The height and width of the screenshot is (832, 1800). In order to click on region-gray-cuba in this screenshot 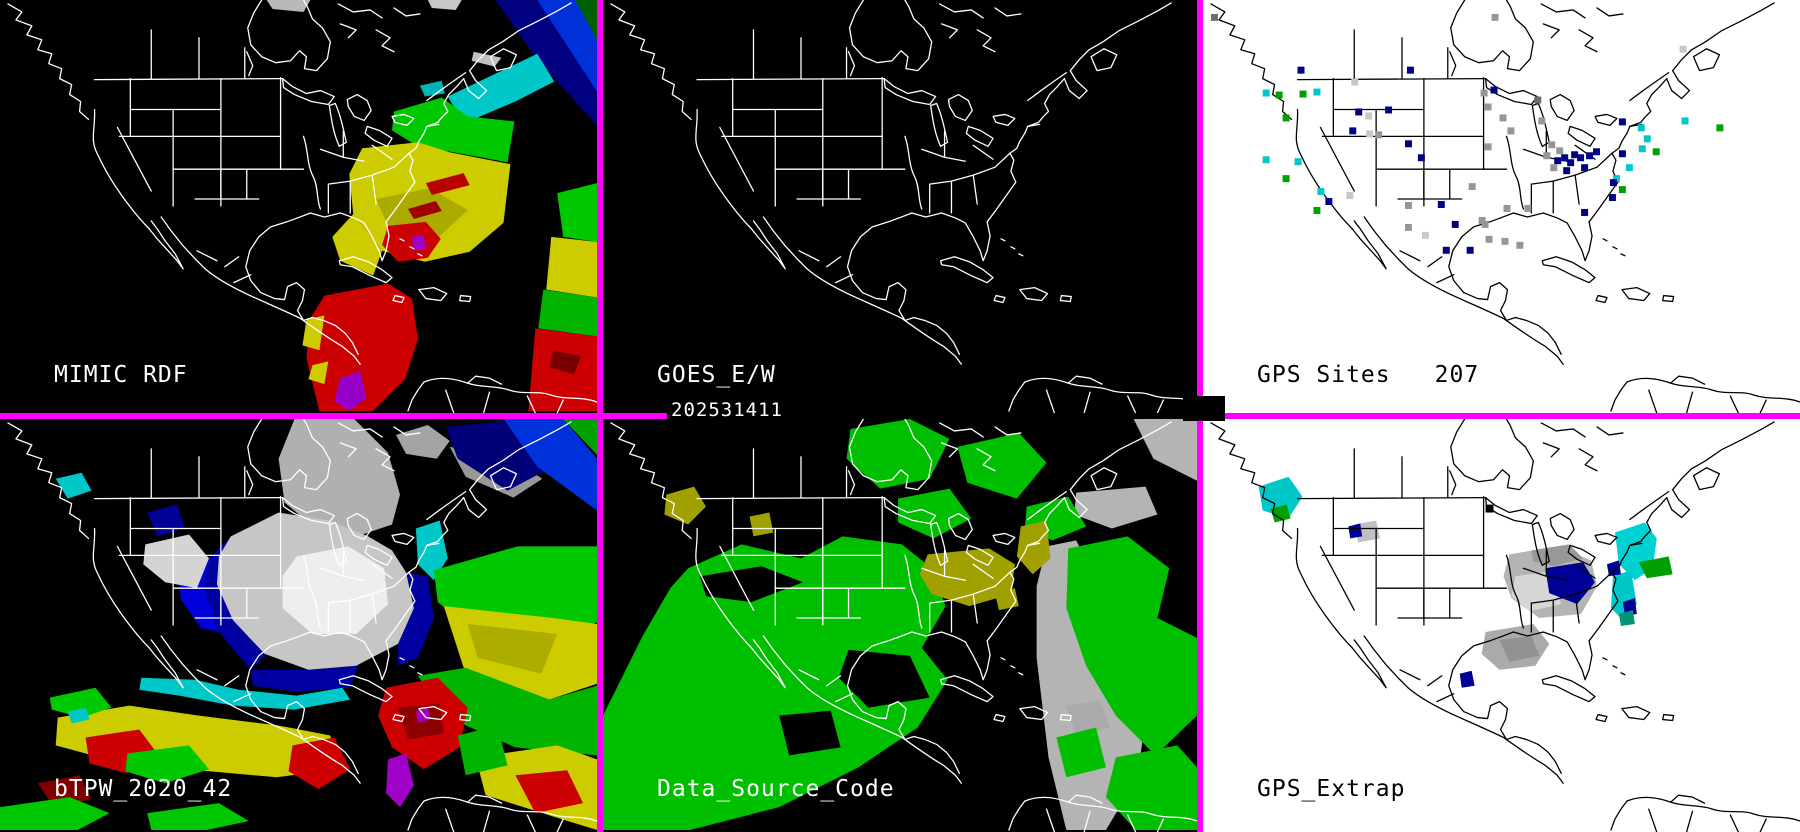, I will do `click(1088, 718)`.